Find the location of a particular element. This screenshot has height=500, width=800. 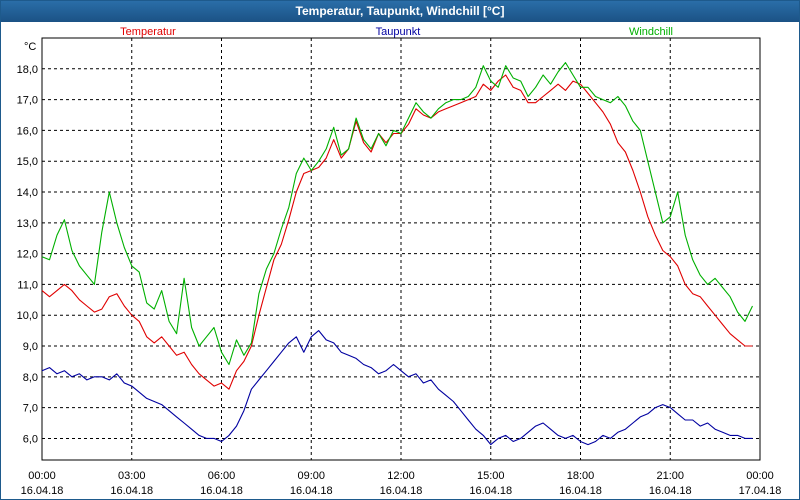

chart-title: Temperatur, Taupunkt, Windchill [°C] is located at coordinates (400, 11).